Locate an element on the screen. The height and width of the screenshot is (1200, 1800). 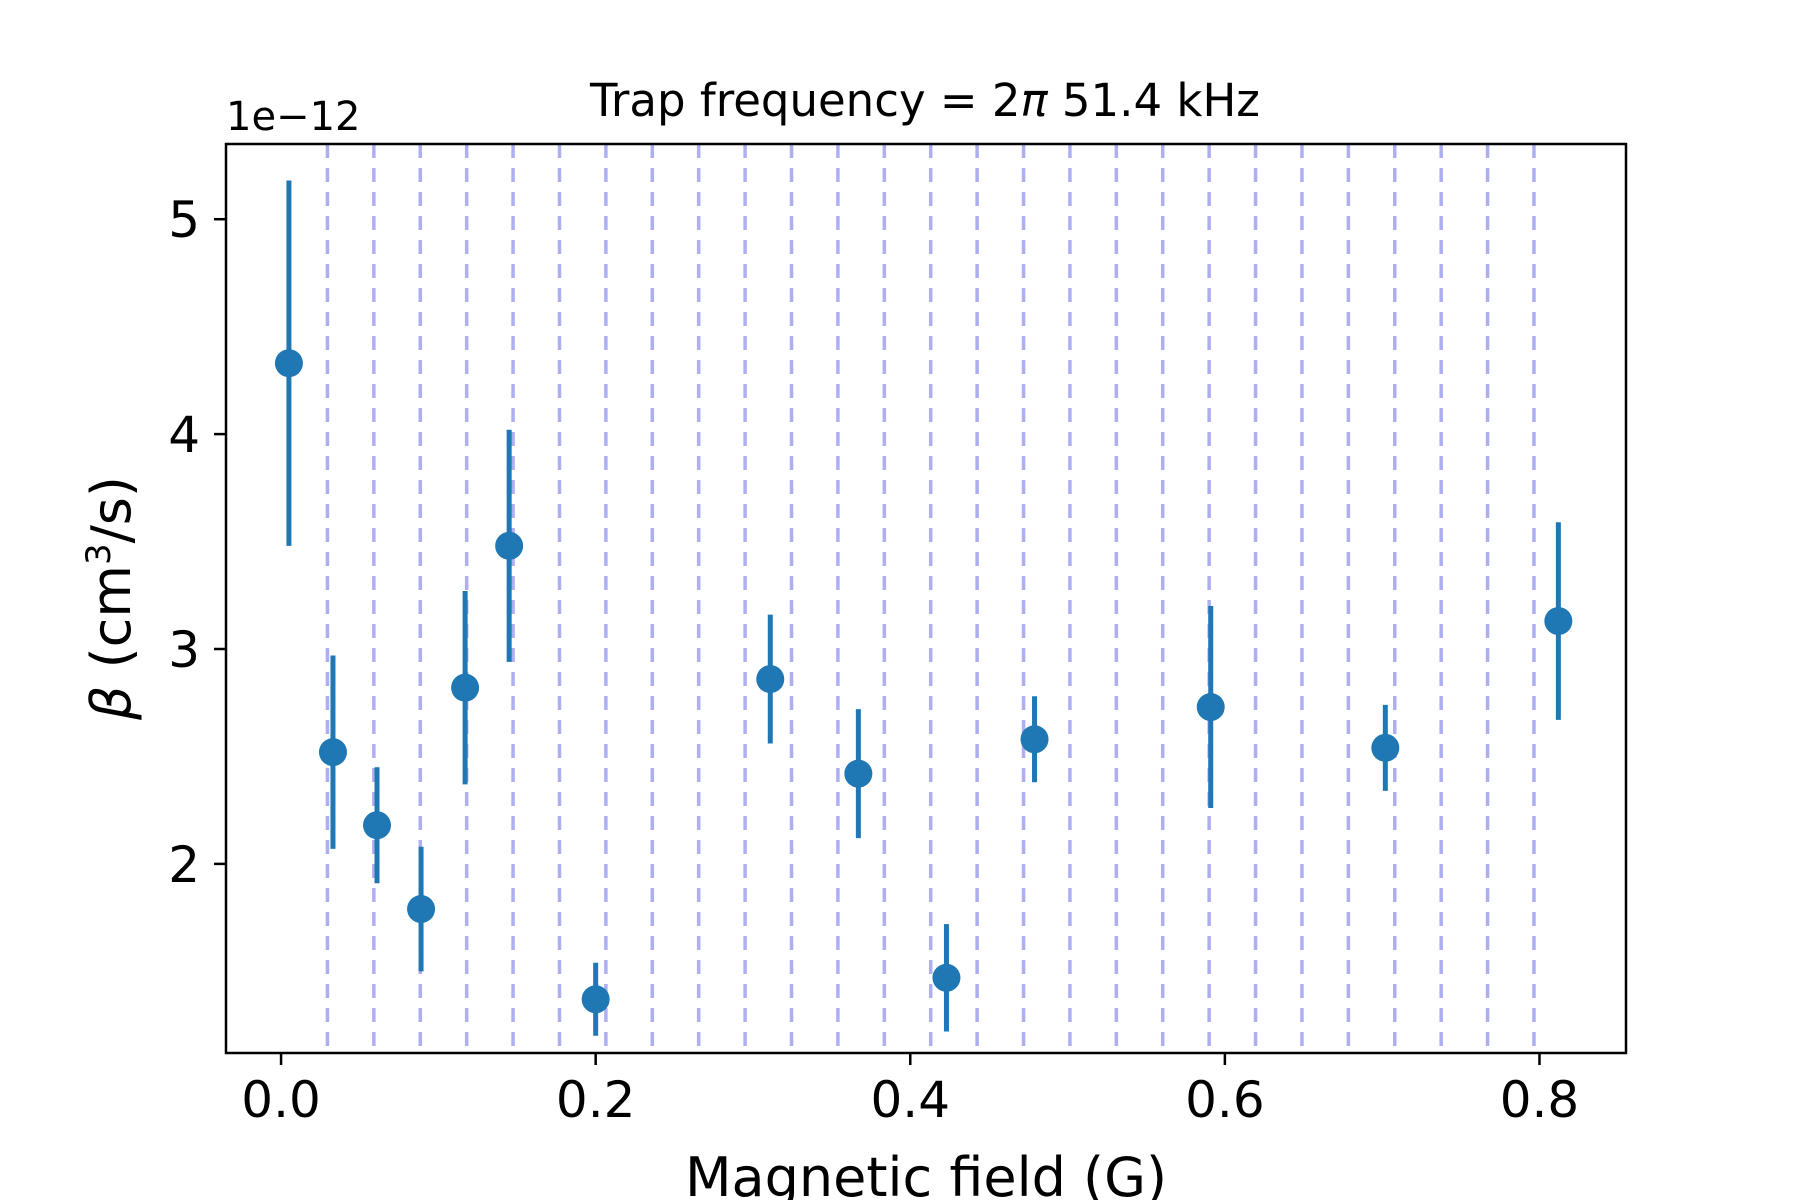
x-tick-label: 0.8 is located at coordinates (1540, 1100).